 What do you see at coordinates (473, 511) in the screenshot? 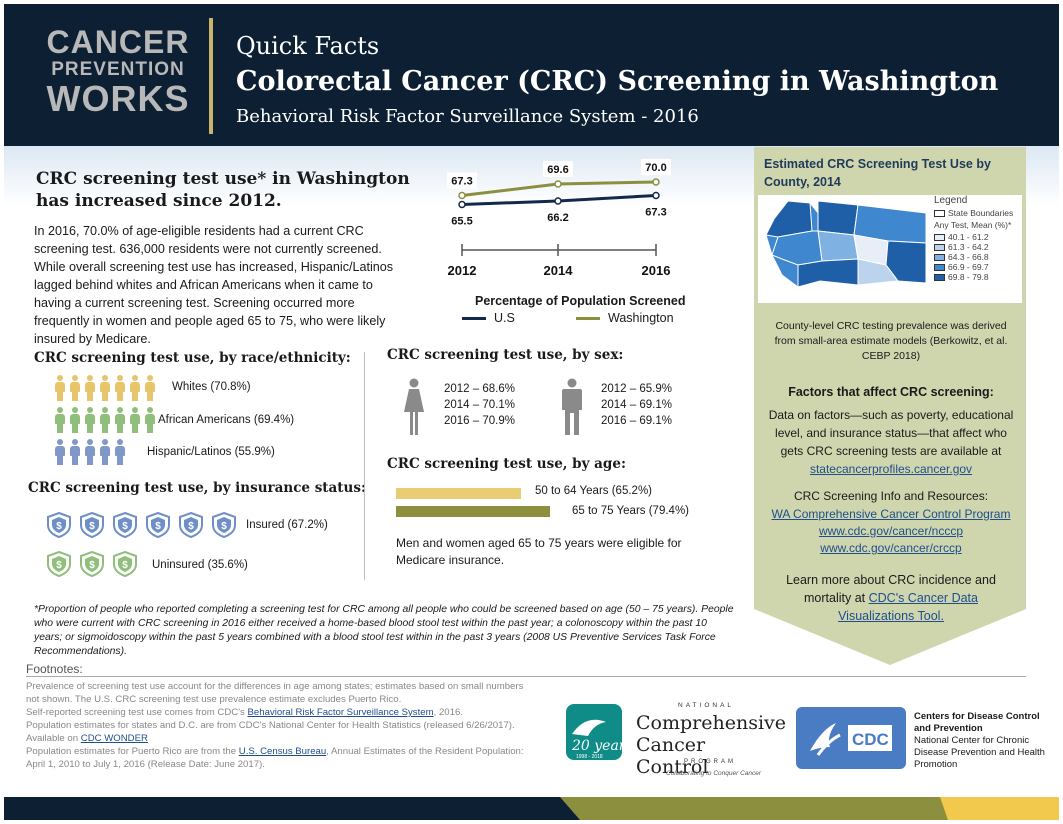
I see `age-65-75-bar` at bounding box center [473, 511].